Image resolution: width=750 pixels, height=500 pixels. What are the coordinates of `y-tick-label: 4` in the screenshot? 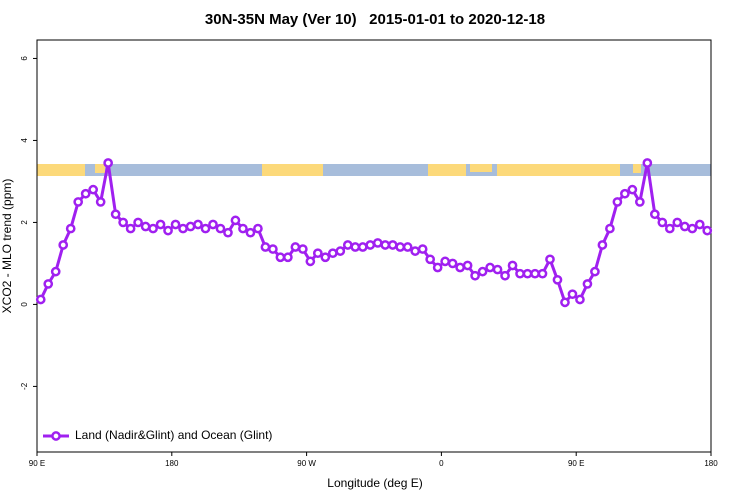 It's located at (24, 140).